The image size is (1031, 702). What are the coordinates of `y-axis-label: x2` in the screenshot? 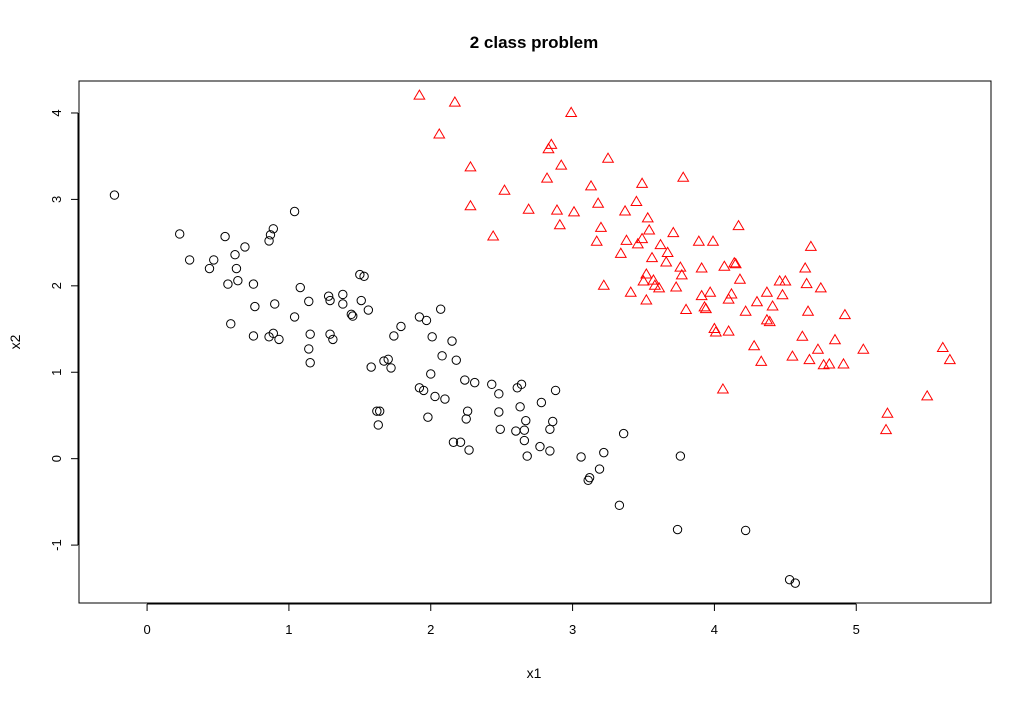 It's located at (15, 341).